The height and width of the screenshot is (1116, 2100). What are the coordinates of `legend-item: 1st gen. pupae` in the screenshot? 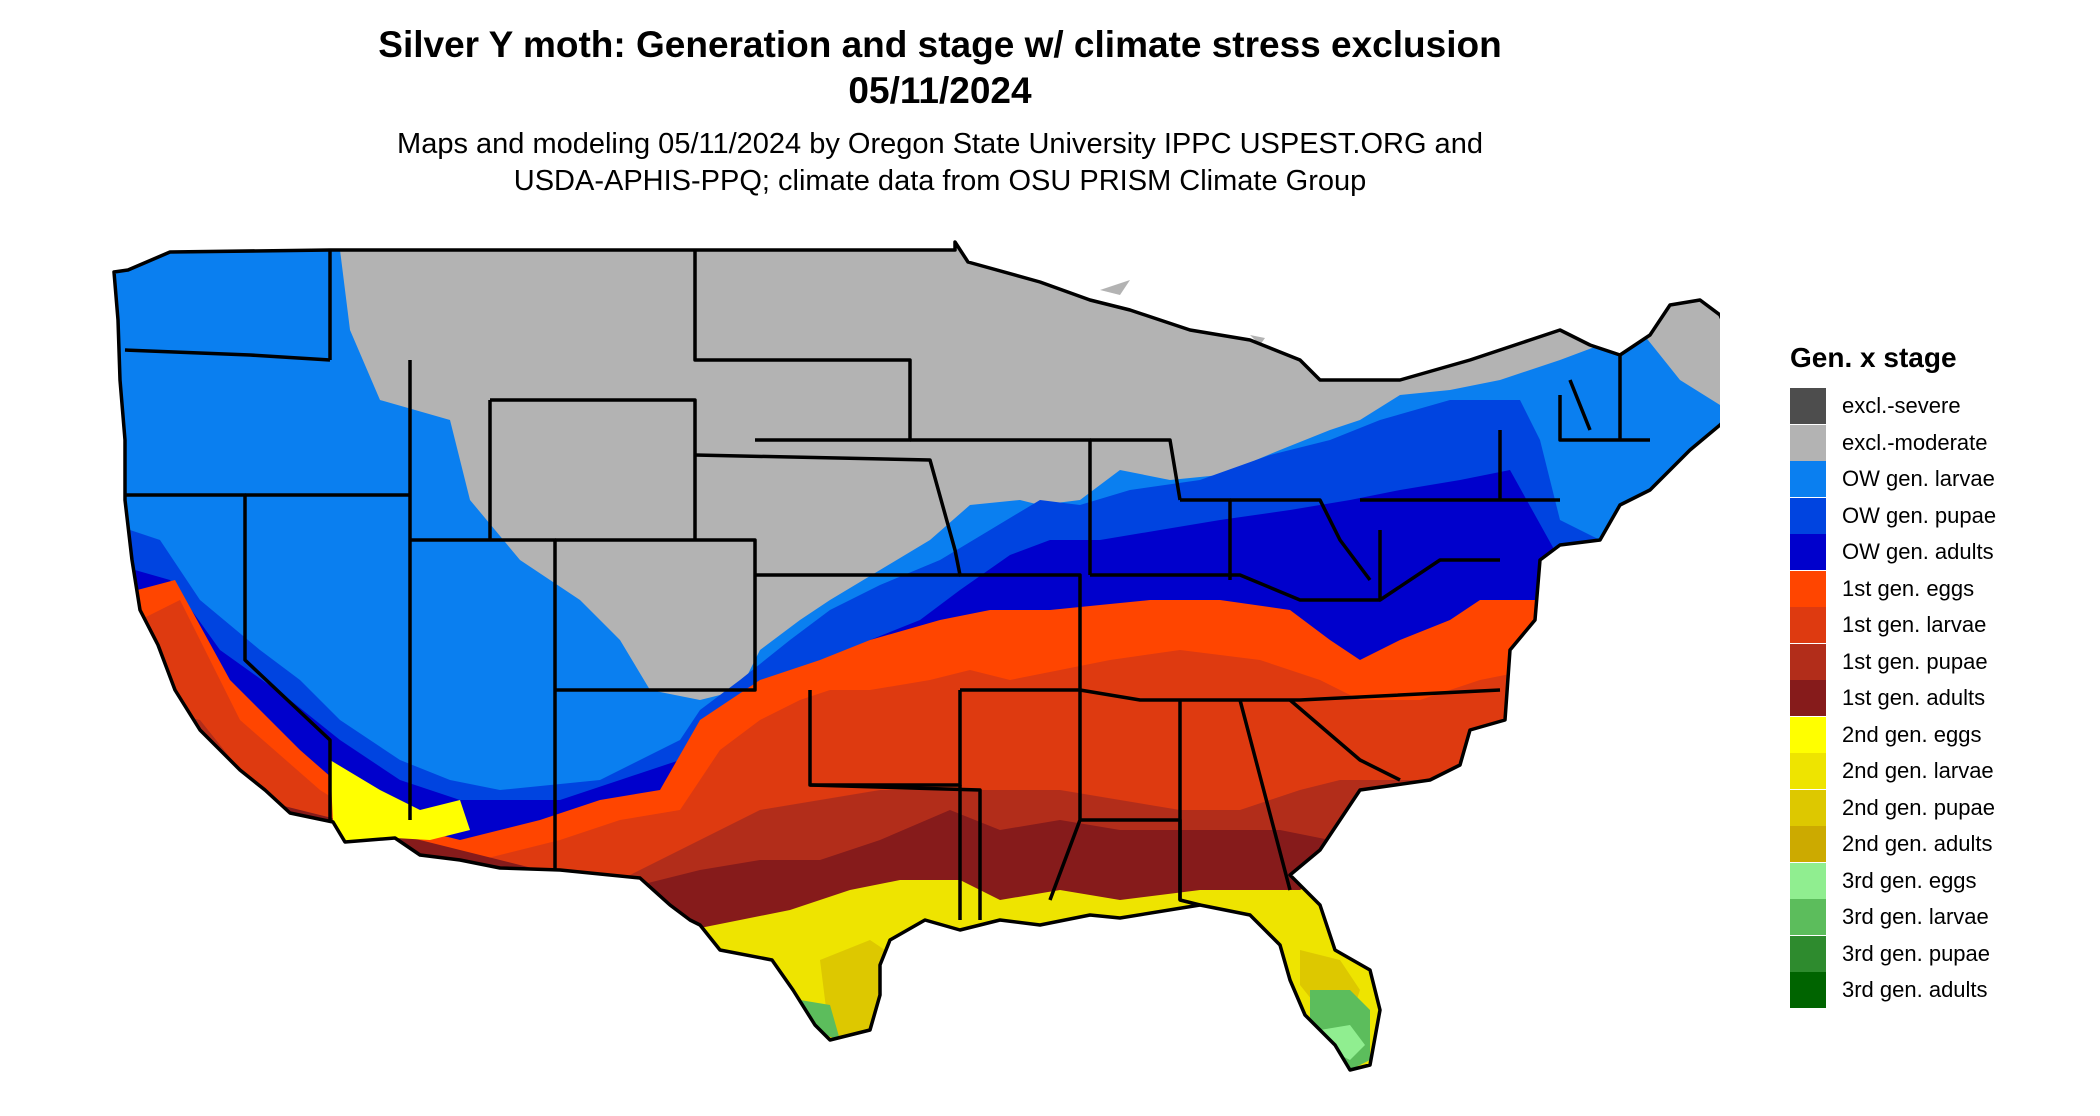 It's located at (1893, 662).